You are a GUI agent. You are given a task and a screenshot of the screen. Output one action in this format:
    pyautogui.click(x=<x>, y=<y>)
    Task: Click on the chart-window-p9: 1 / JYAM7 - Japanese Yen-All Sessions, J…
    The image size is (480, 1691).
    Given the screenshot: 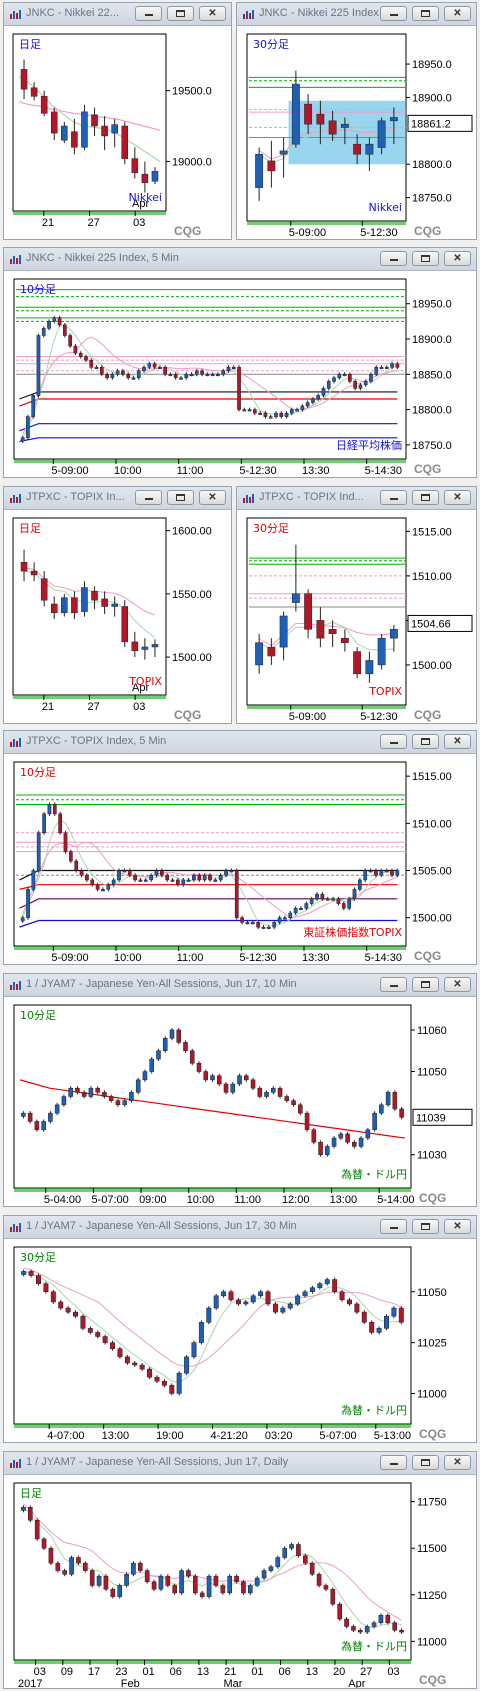 What is the action you would take?
    pyautogui.click(x=240, y=1570)
    